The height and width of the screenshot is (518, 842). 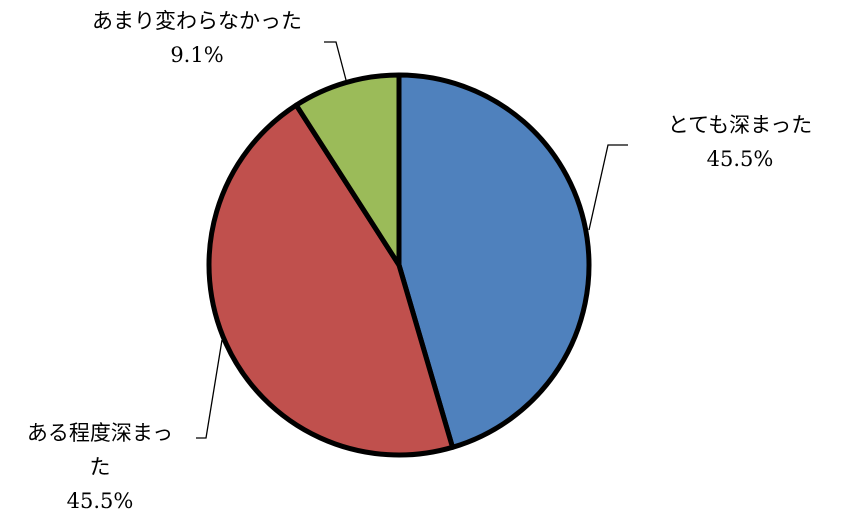 I want to click on slice-label-name: あまり変わらなかった, so click(x=197, y=21).